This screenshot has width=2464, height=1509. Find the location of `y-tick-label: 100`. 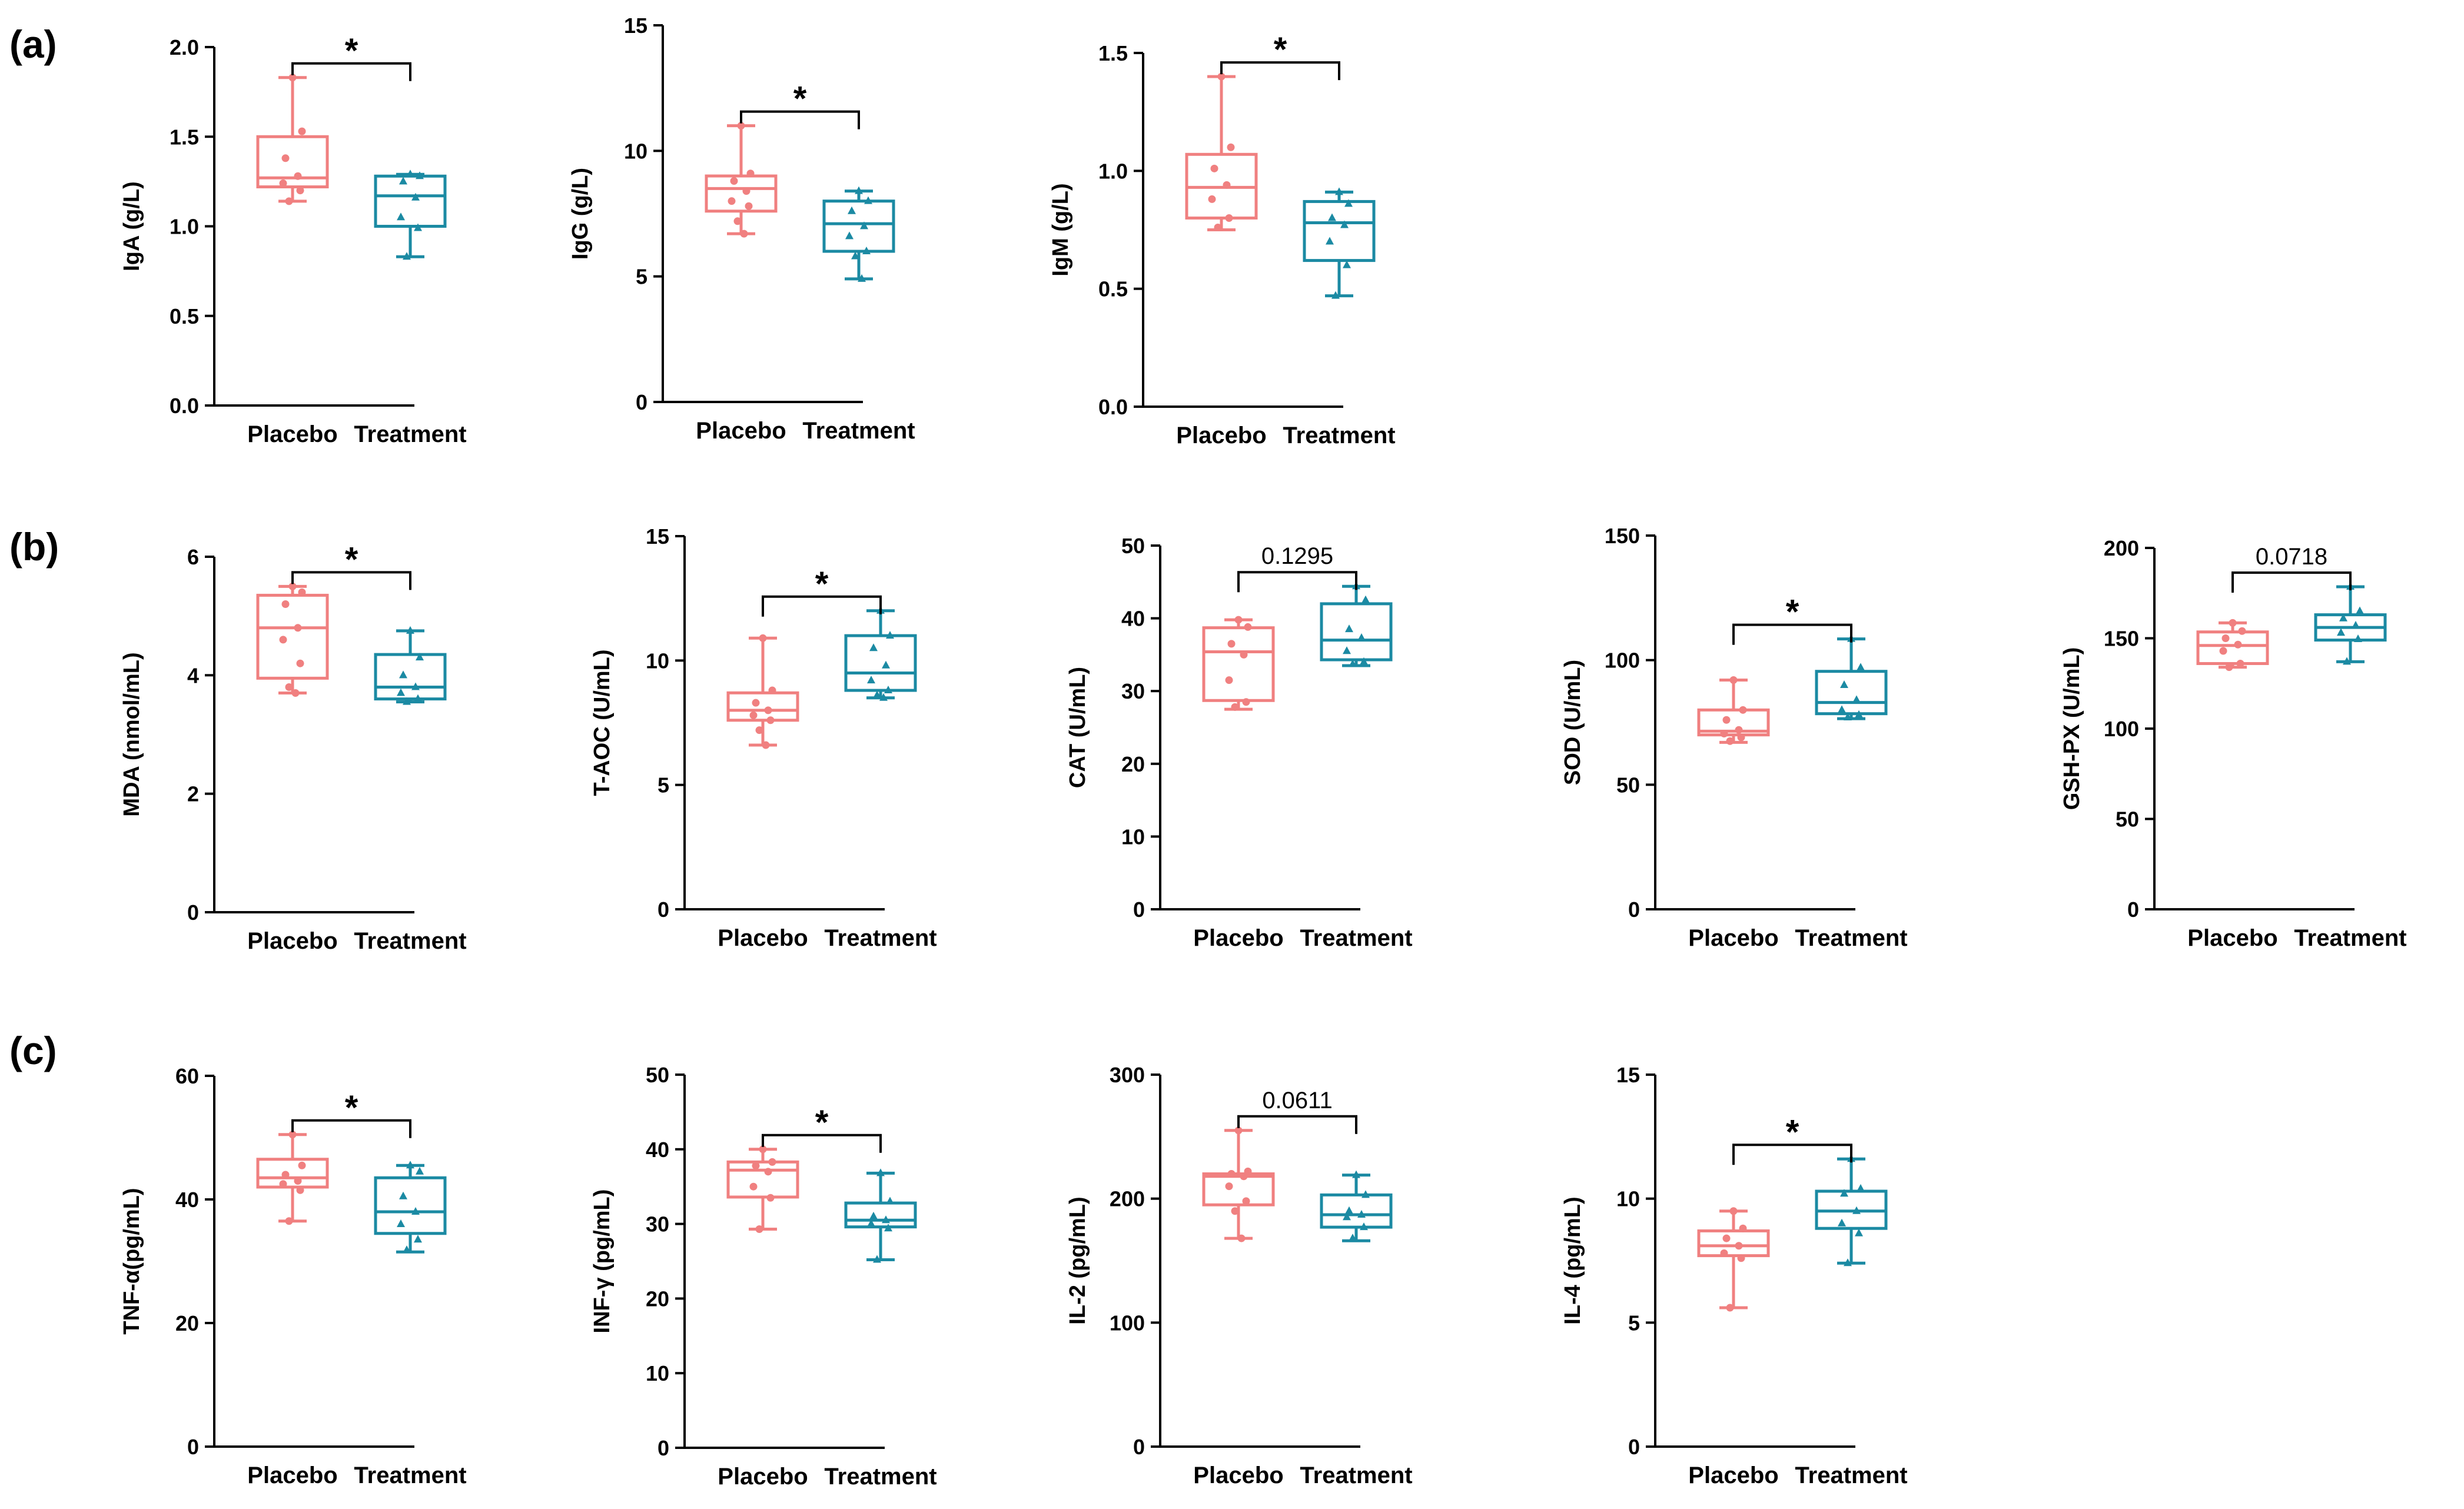

y-tick-label: 100 is located at coordinates (2122, 729).